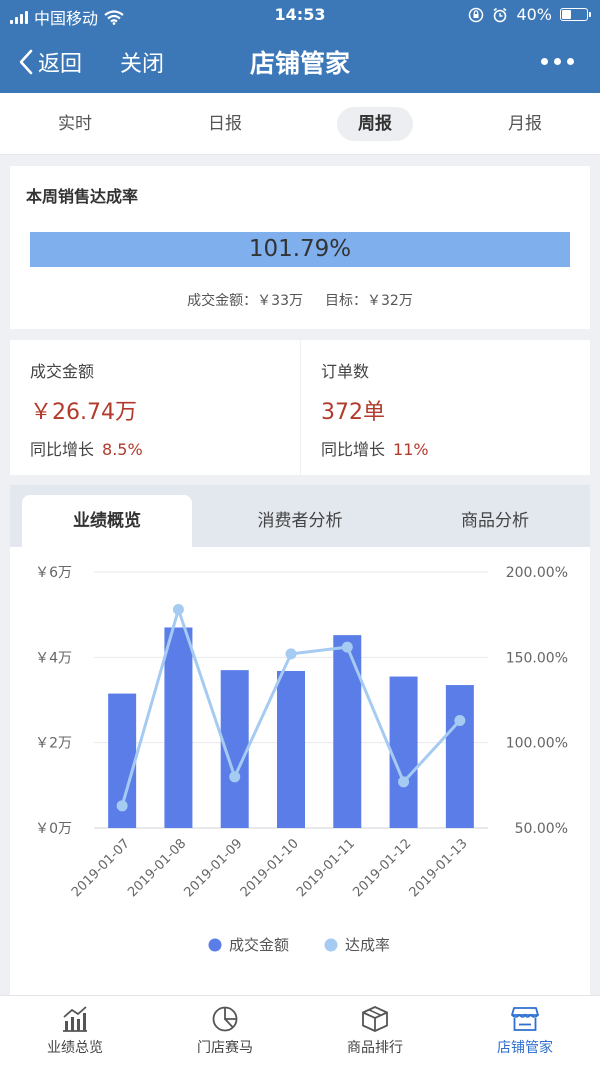 Image resolution: width=600 pixels, height=1066 pixels. I want to click on orientation-lock-icon, so click(476, 14).